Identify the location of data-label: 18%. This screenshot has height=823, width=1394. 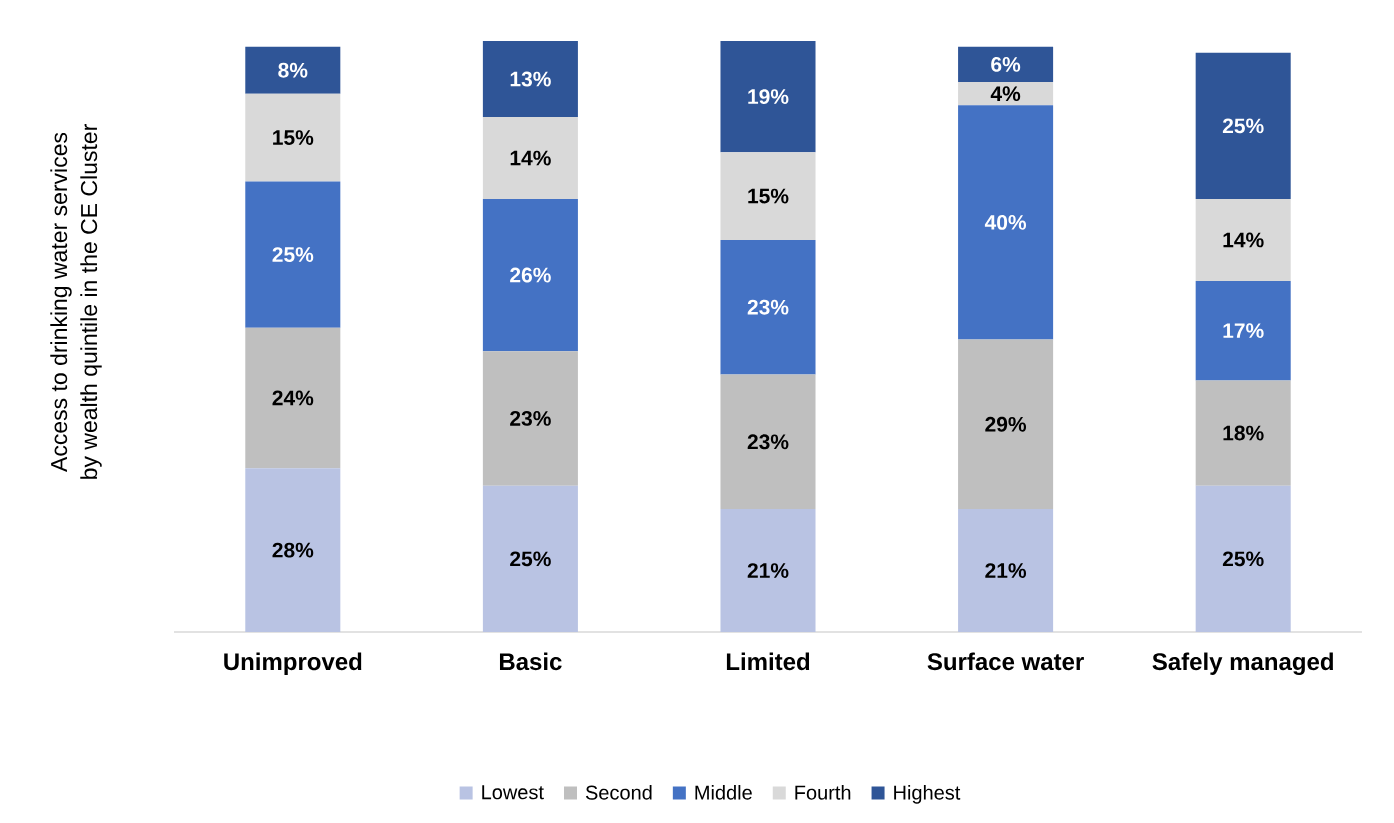
(1243, 433).